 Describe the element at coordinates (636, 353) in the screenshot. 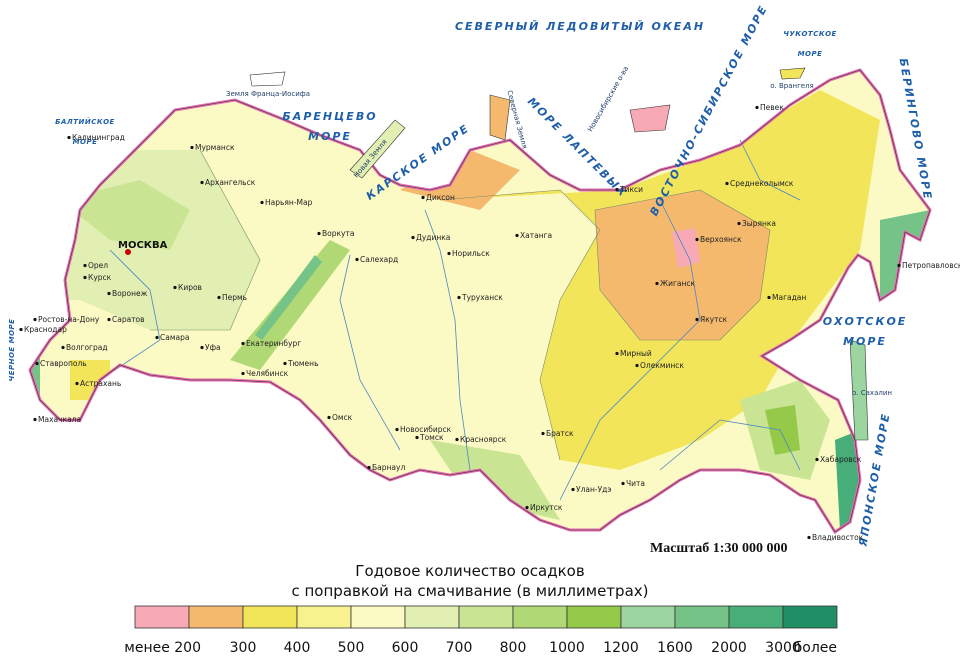

I see `city-label: Мирный` at that location.